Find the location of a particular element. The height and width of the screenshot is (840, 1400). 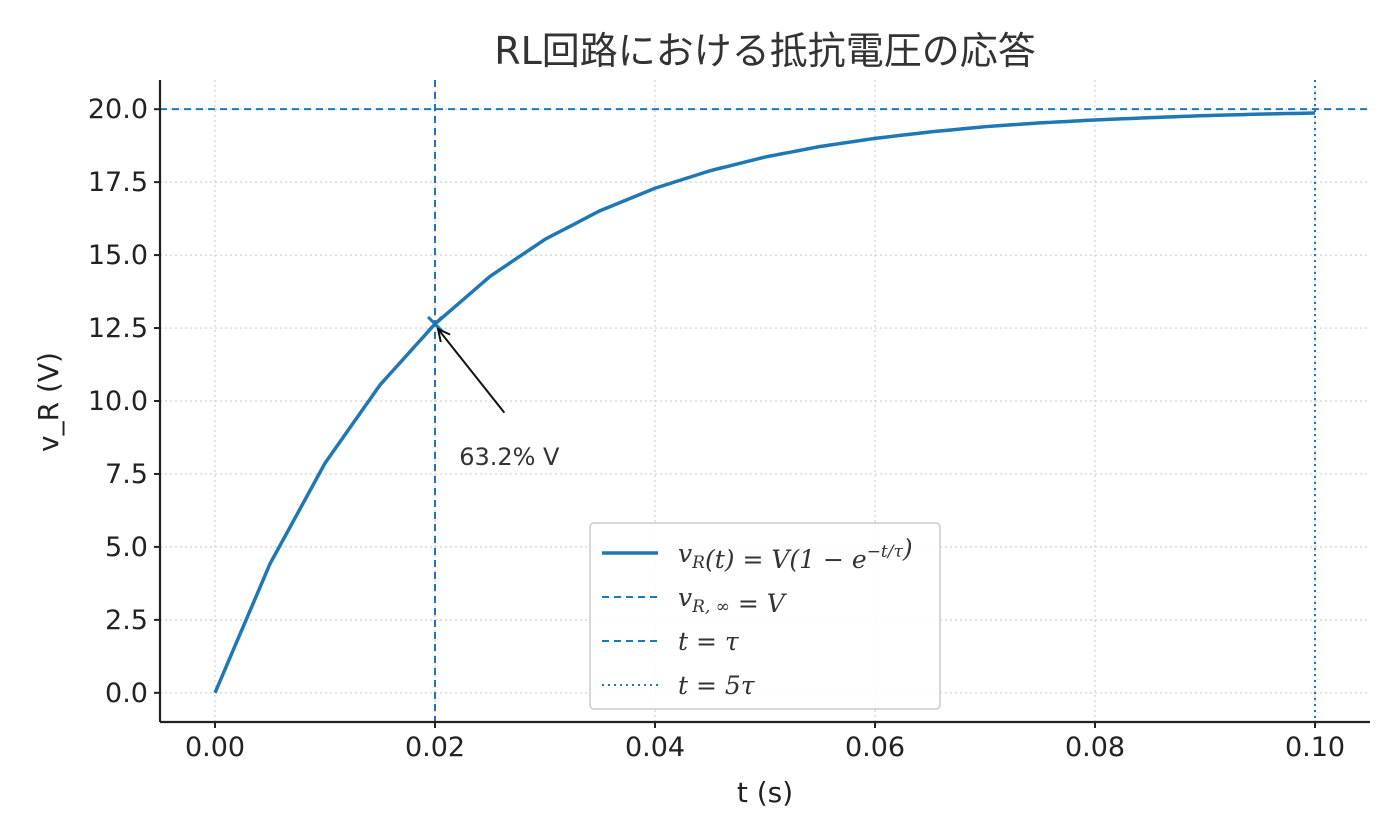

annotation-layer: 63.2% V is located at coordinates (498, 399).